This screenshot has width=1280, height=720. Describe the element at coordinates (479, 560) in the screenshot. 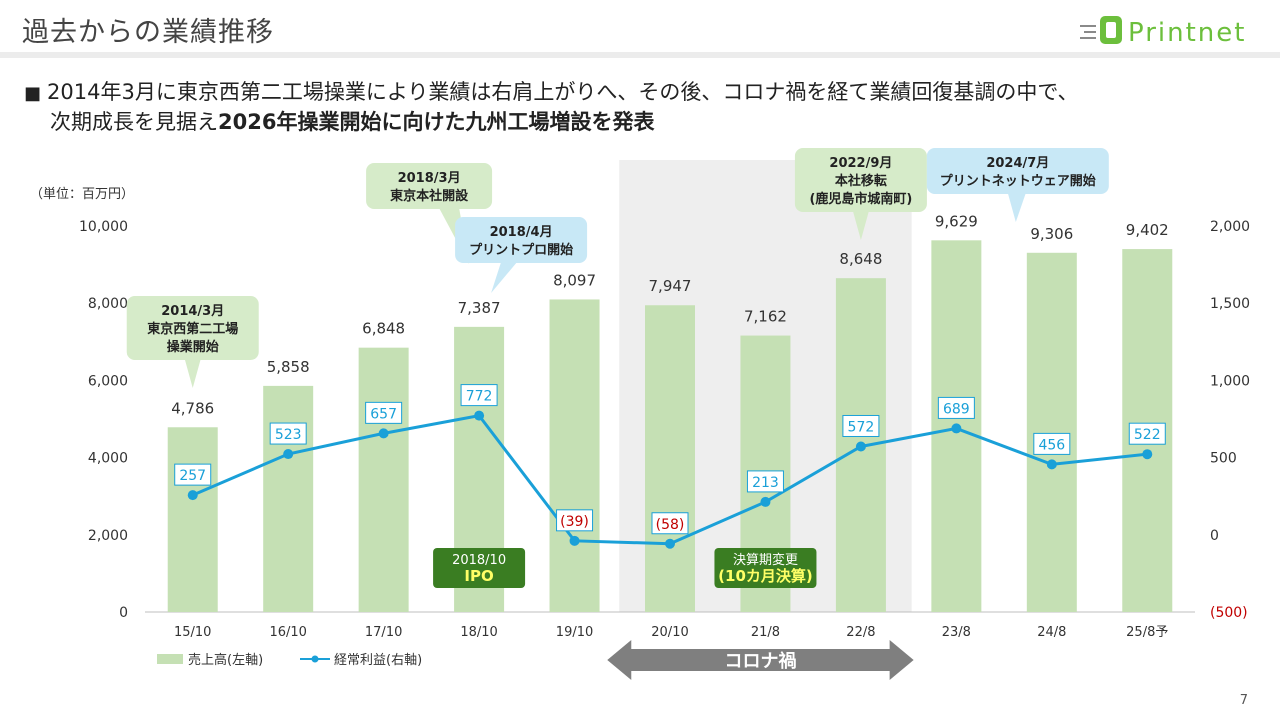

I see `badge-text: 2018/10` at that location.